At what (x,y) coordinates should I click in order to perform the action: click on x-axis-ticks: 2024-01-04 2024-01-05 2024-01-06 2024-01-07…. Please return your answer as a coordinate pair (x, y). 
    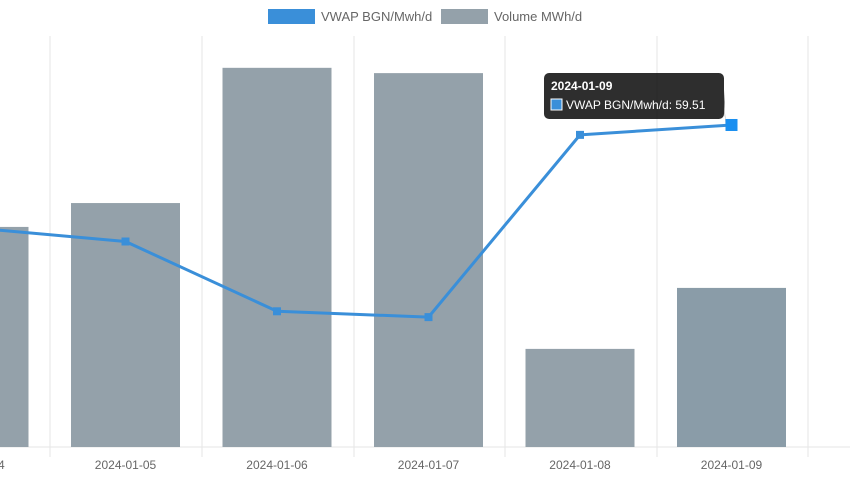
    Looking at the image, I should click on (381, 465).